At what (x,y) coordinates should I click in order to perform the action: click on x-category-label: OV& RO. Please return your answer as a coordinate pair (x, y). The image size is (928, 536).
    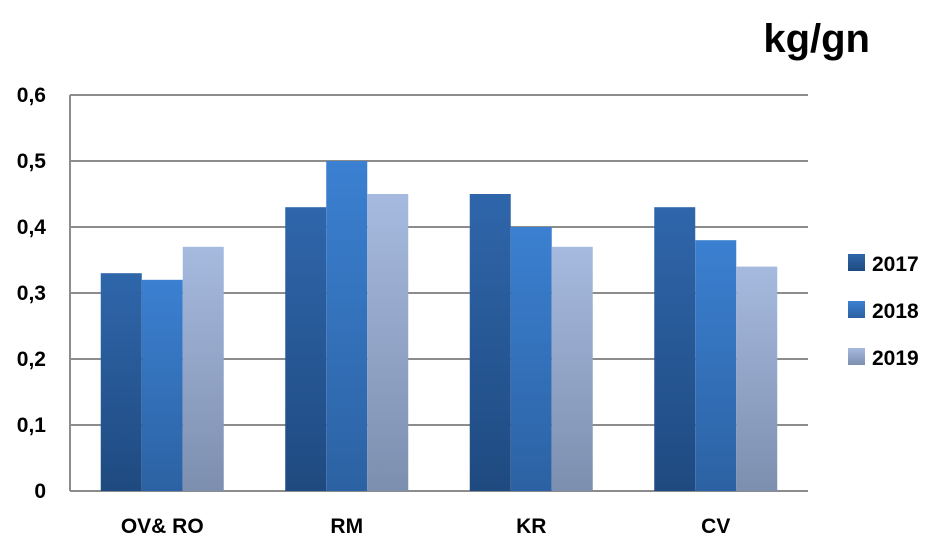
    Looking at the image, I should click on (162, 525).